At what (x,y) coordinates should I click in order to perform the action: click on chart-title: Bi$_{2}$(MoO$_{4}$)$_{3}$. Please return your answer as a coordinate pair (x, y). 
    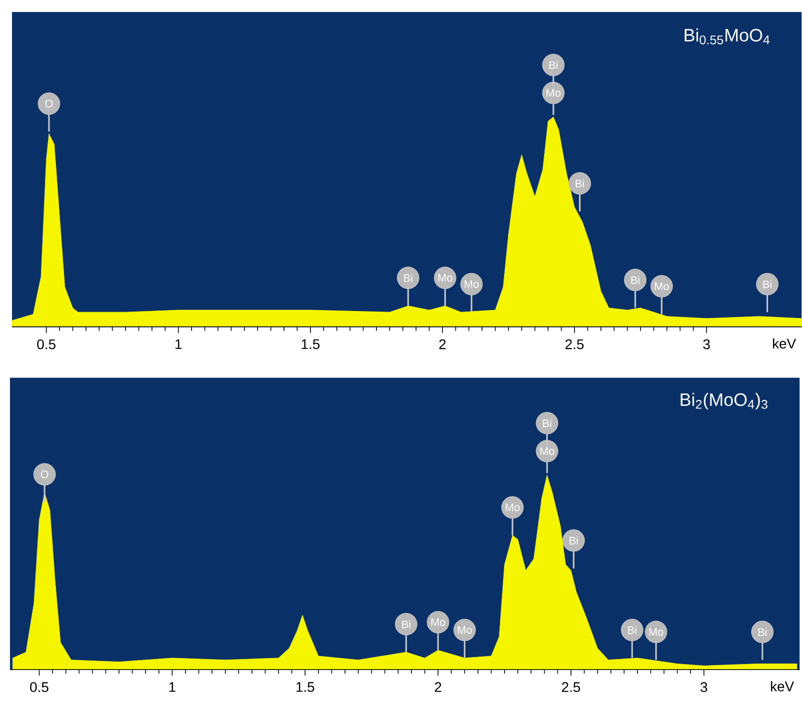
    Looking at the image, I should click on (724, 401).